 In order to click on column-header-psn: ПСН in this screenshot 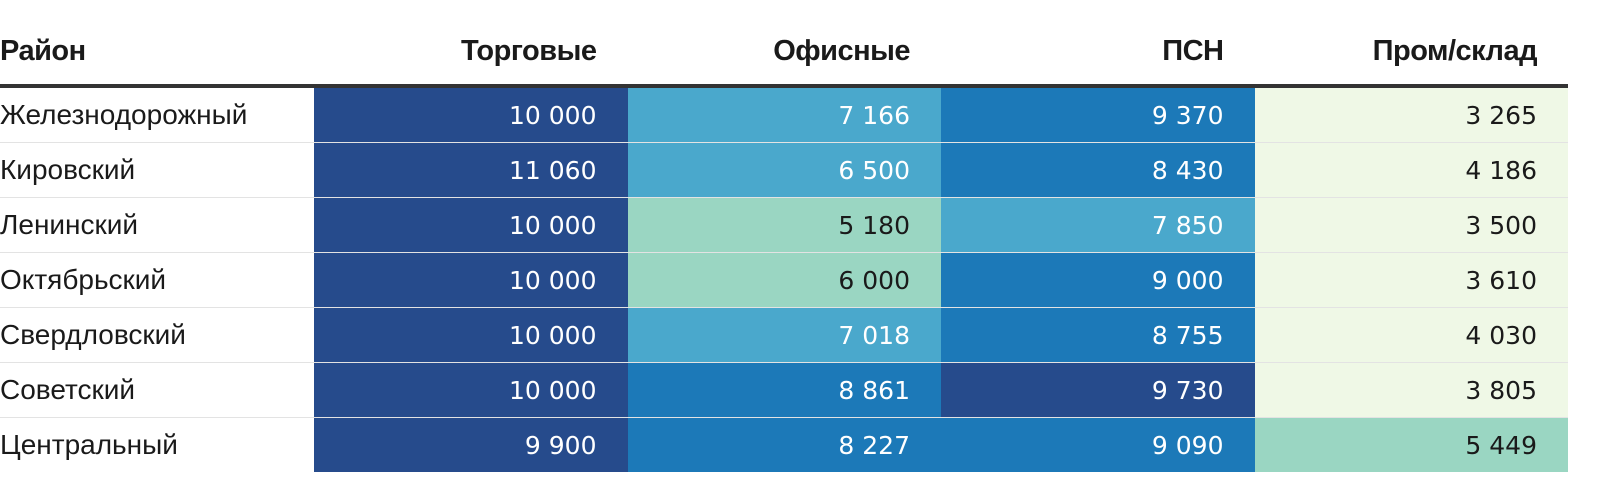, I will do `click(1098, 53)`.